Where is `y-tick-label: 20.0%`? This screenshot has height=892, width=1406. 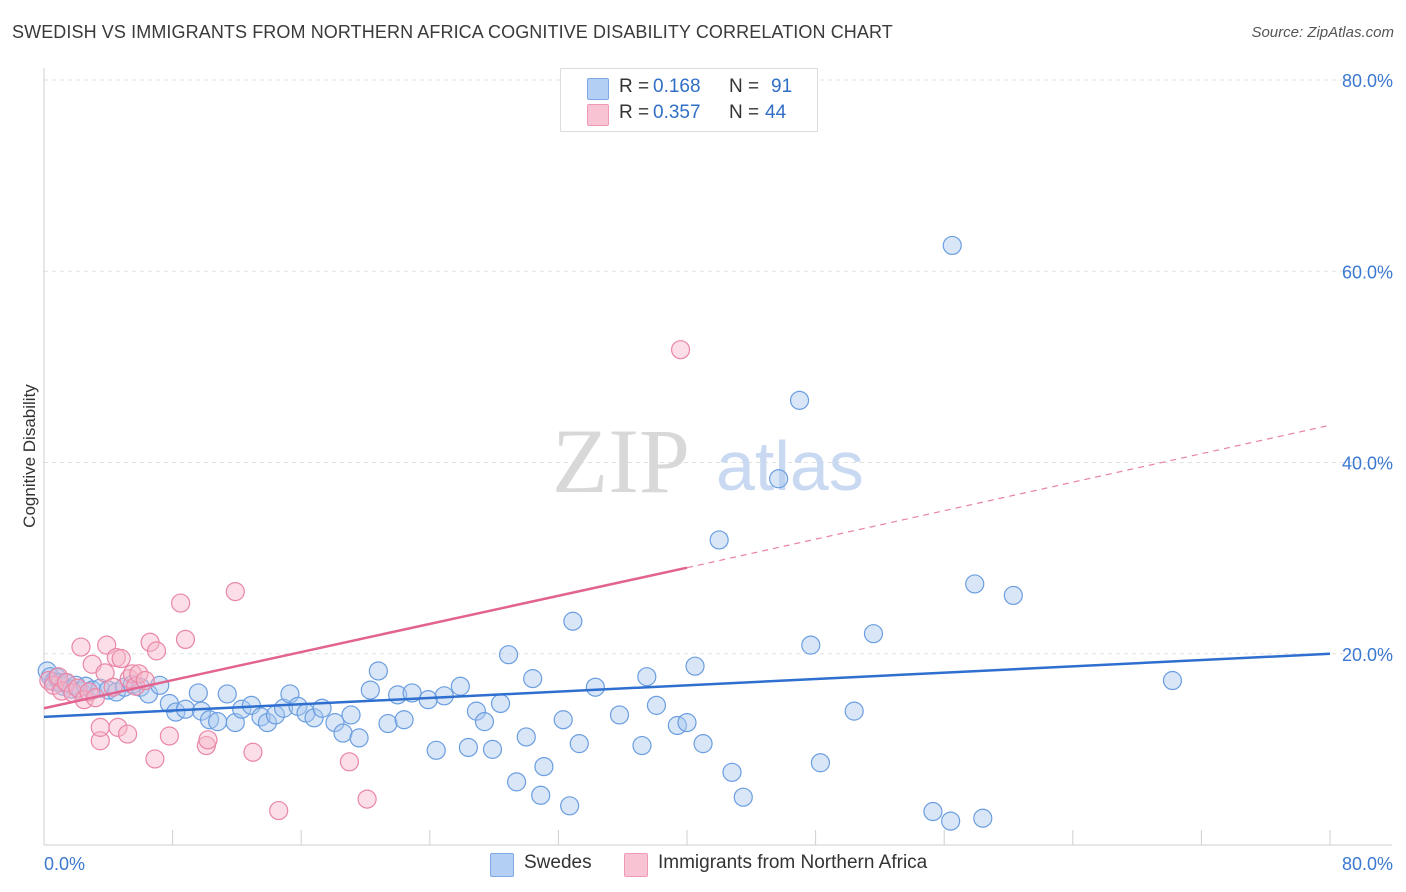 y-tick-label: 20.0% is located at coordinates (1367, 655).